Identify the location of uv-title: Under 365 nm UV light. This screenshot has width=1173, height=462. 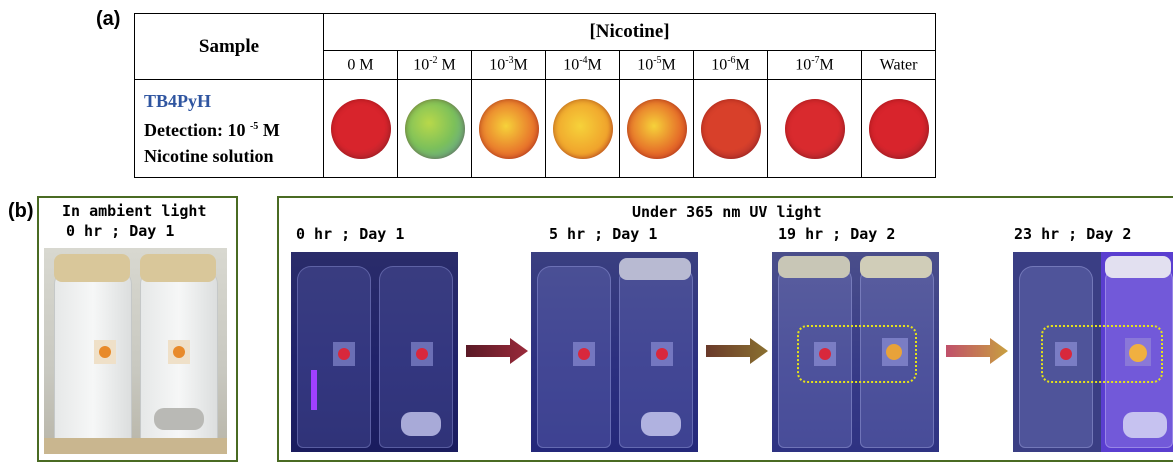
(727, 212).